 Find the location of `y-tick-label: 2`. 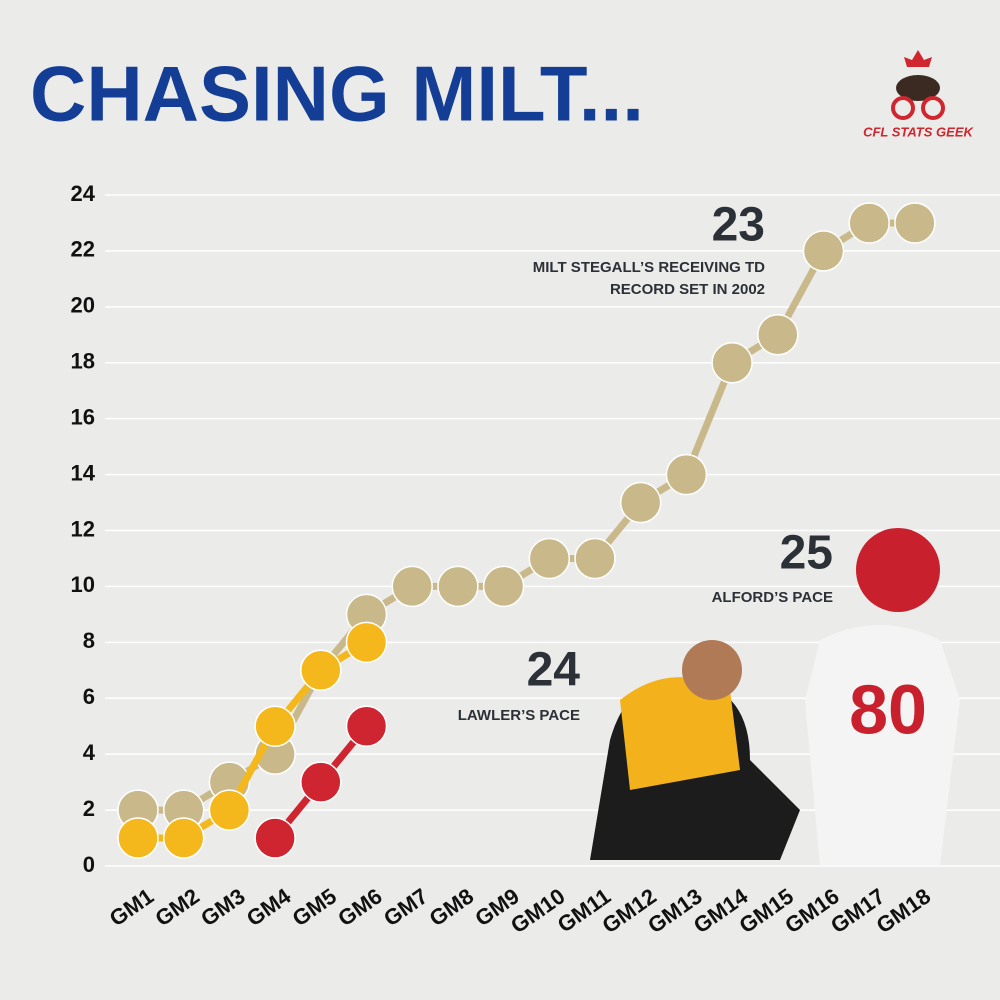

y-tick-label: 2 is located at coordinates (89, 808).